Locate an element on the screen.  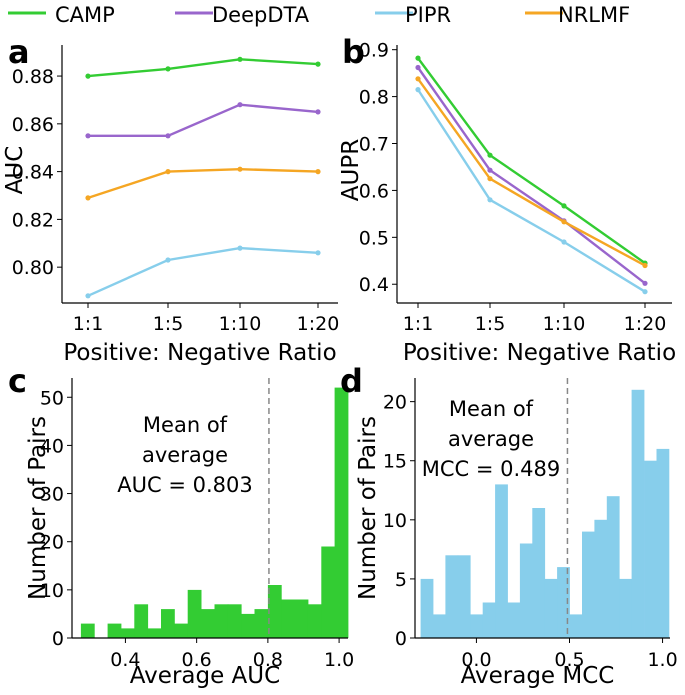
legend-label-pipr: PIPR is located at coordinates (428, 15).